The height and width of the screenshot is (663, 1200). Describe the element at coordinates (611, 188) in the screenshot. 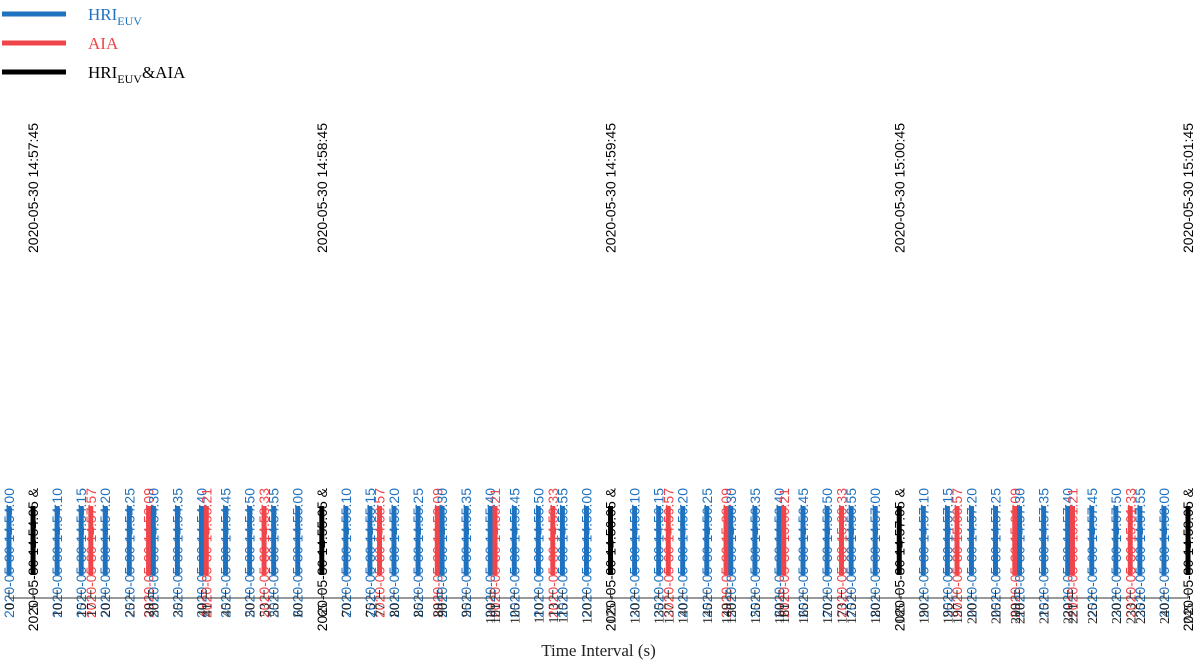

I see `upper-time-label: 2020-05-30 14:59:45` at that location.